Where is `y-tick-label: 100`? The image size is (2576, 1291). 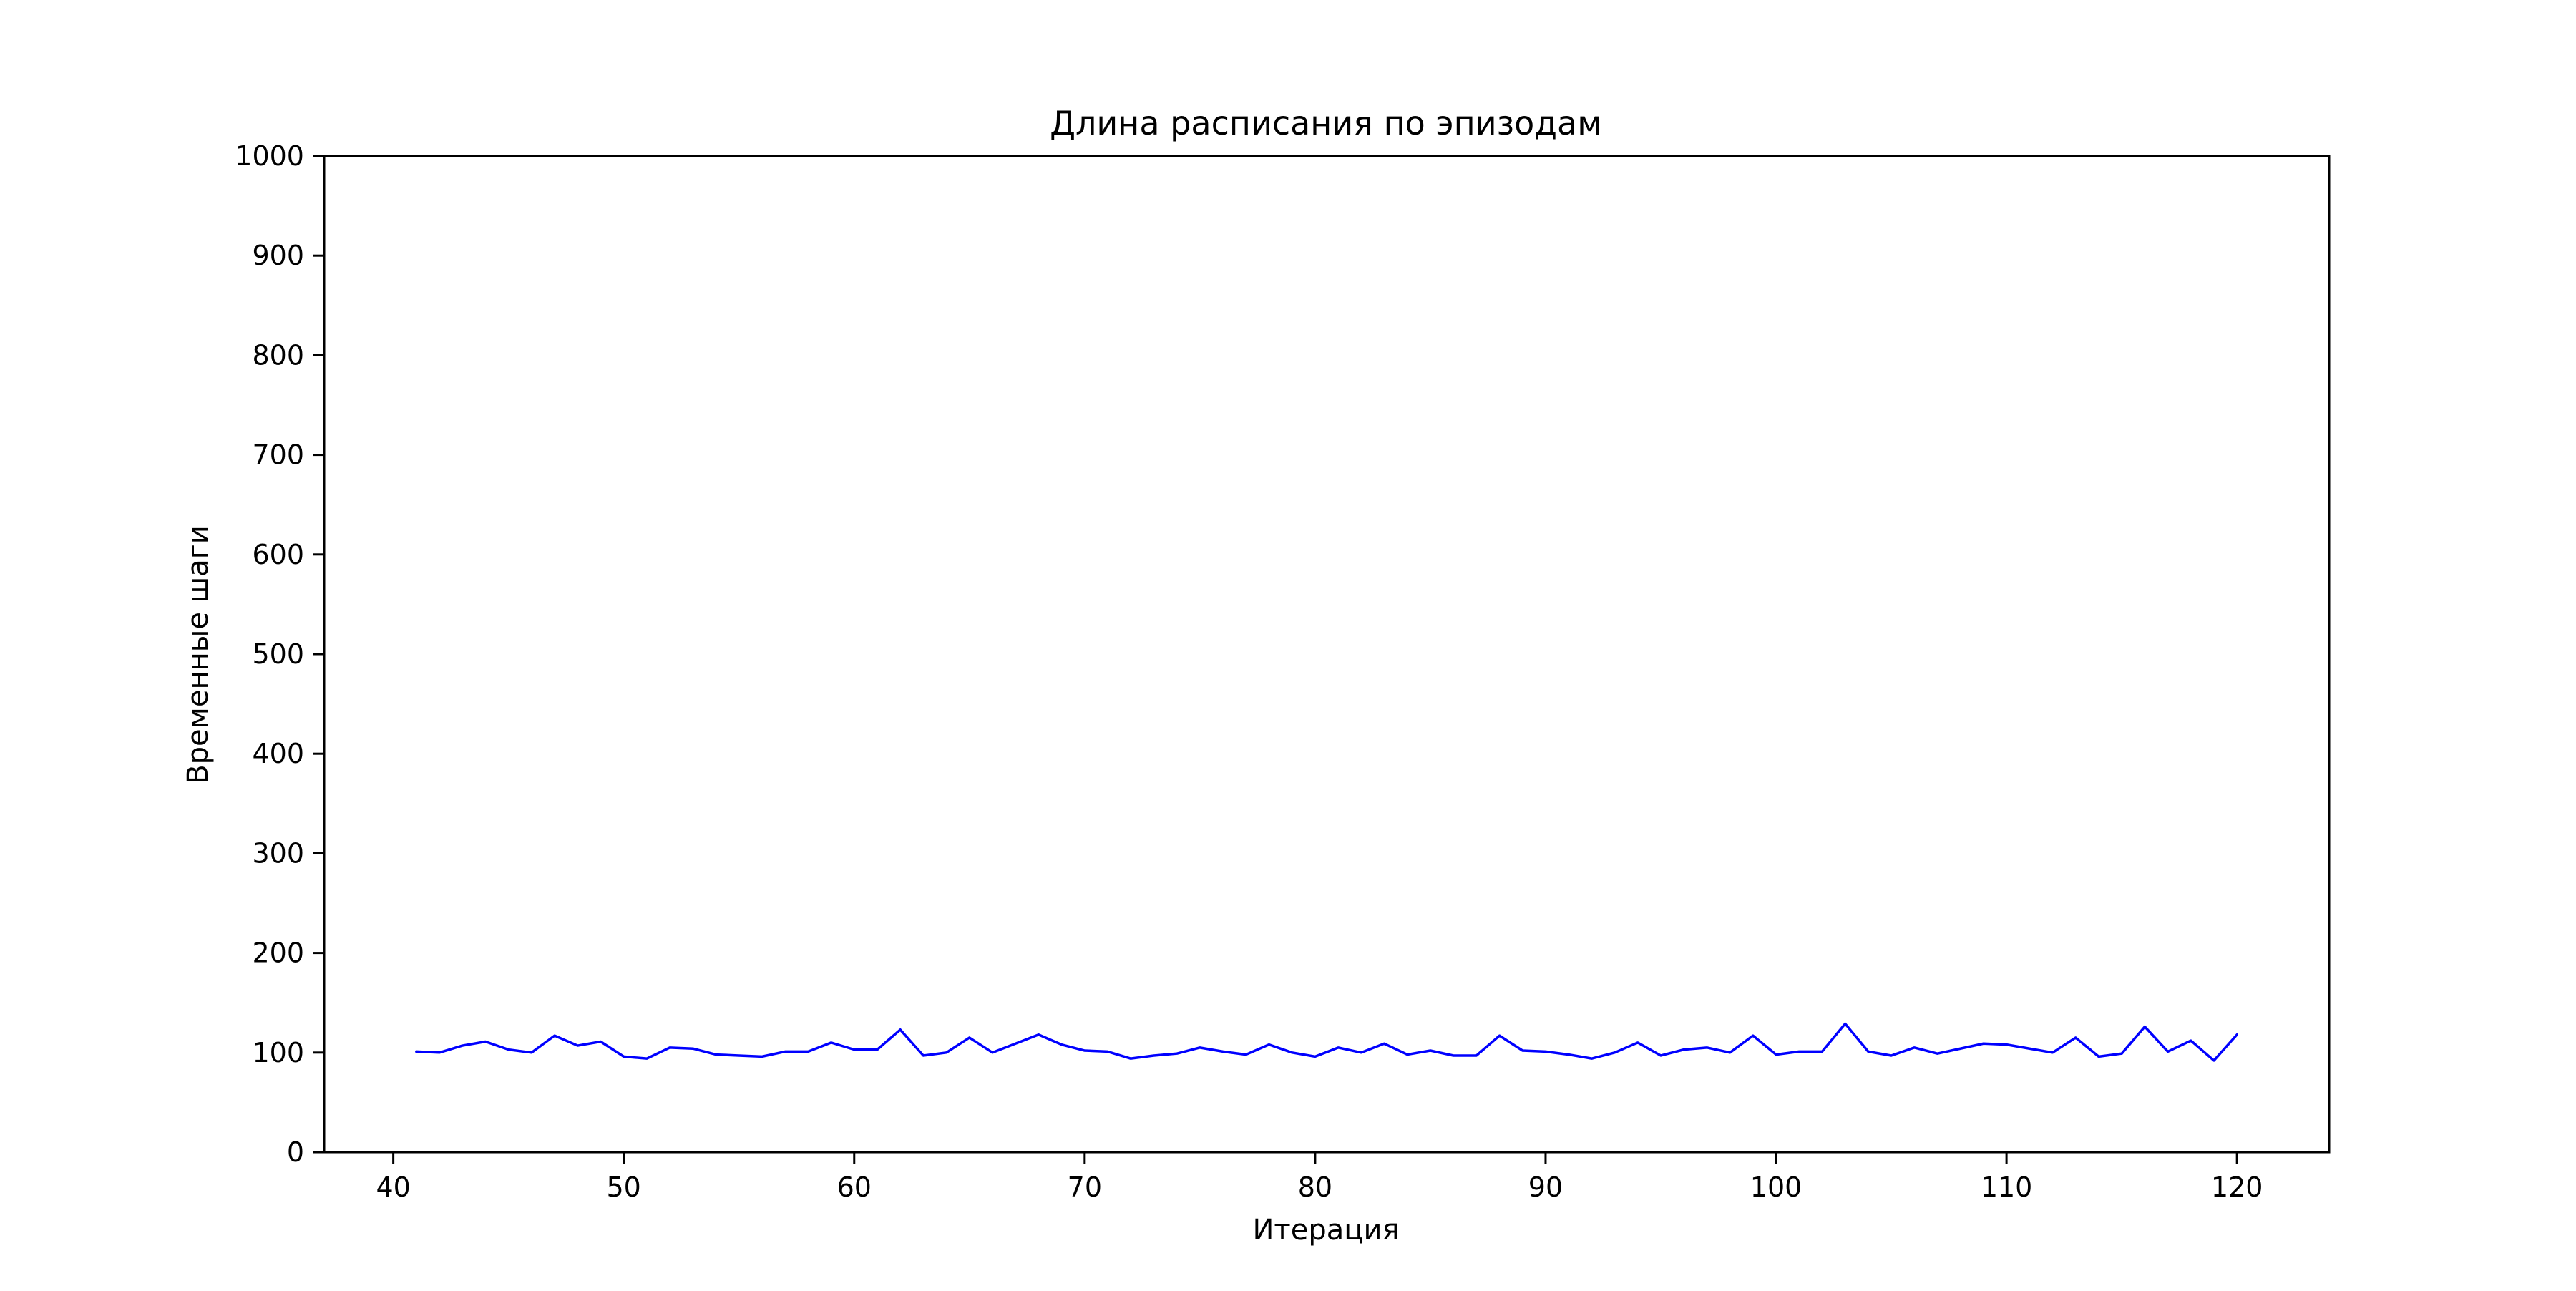 y-tick-label: 100 is located at coordinates (278, 1052).